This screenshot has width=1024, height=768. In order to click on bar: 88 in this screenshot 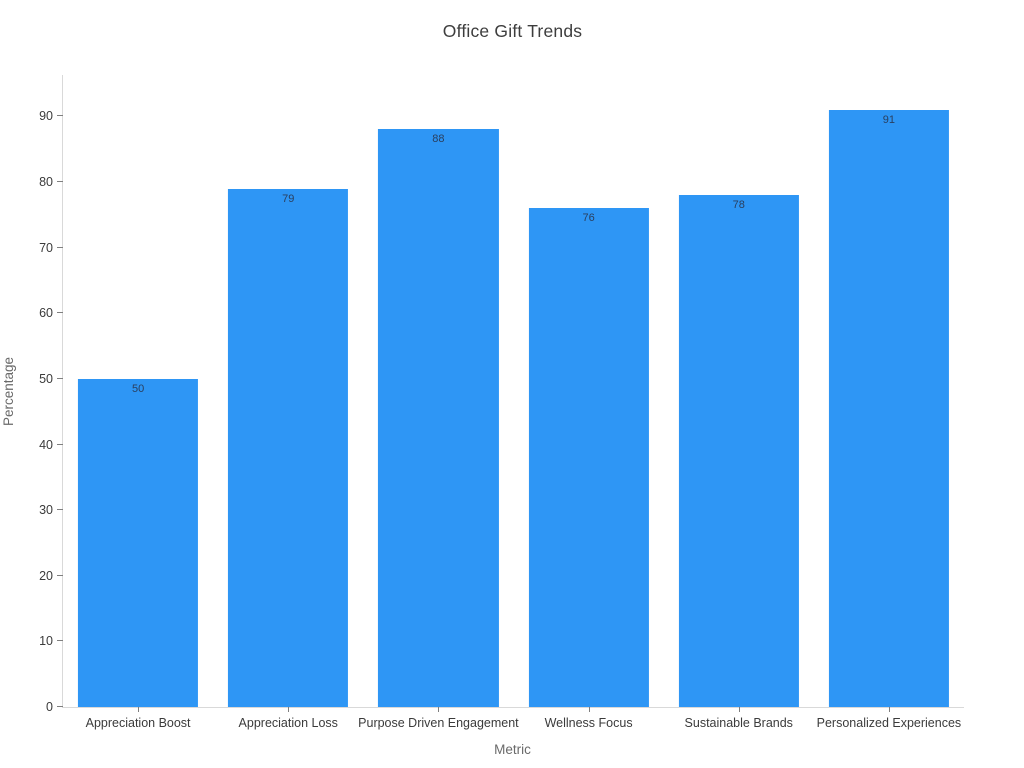, I will do `click(438, 418)`.